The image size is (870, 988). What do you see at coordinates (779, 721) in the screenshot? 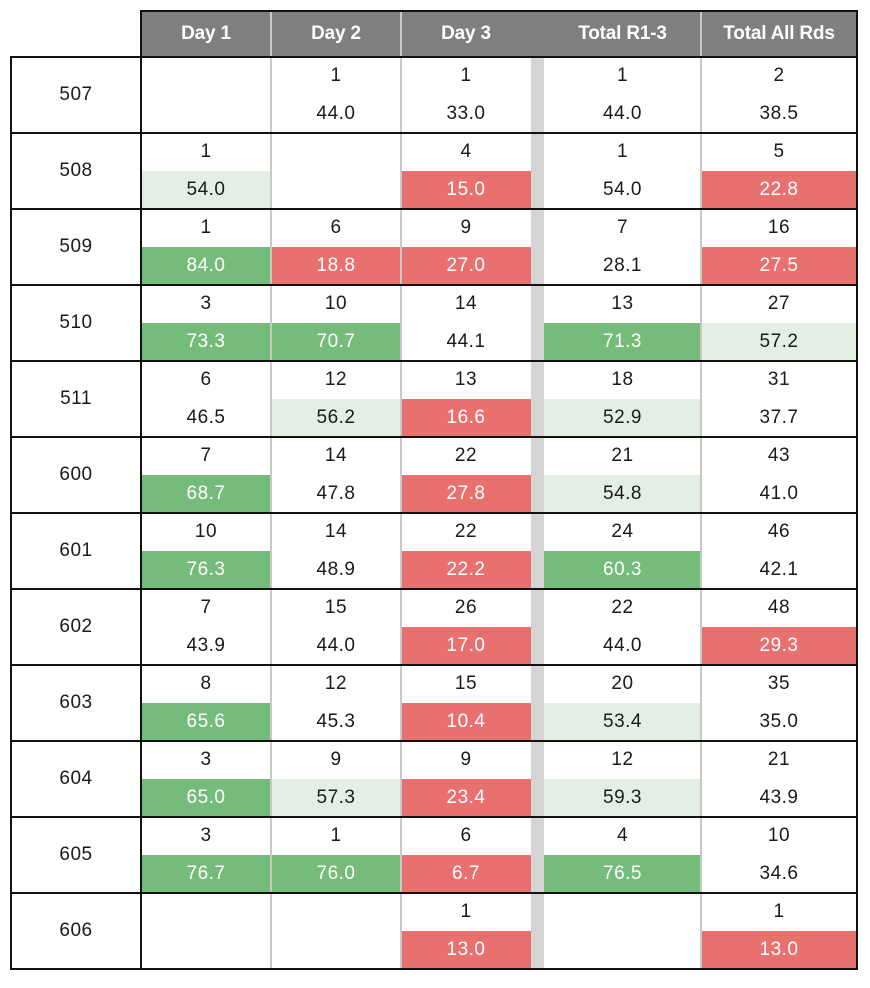
I see `cell-score: 35.0` at bounding box center [779, 721].